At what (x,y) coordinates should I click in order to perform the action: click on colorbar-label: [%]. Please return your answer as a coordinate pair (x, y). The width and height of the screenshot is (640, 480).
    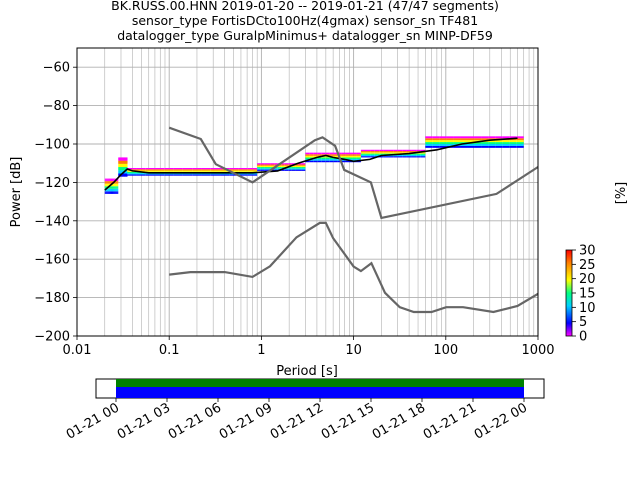
    Looking at the image, I should click on (621, 193).